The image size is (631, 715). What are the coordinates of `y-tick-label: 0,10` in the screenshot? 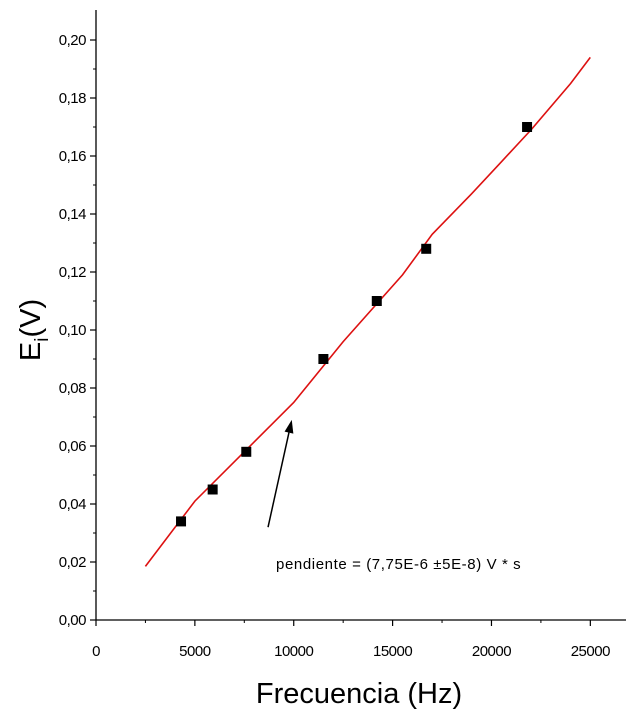 It's located at (72, 330).